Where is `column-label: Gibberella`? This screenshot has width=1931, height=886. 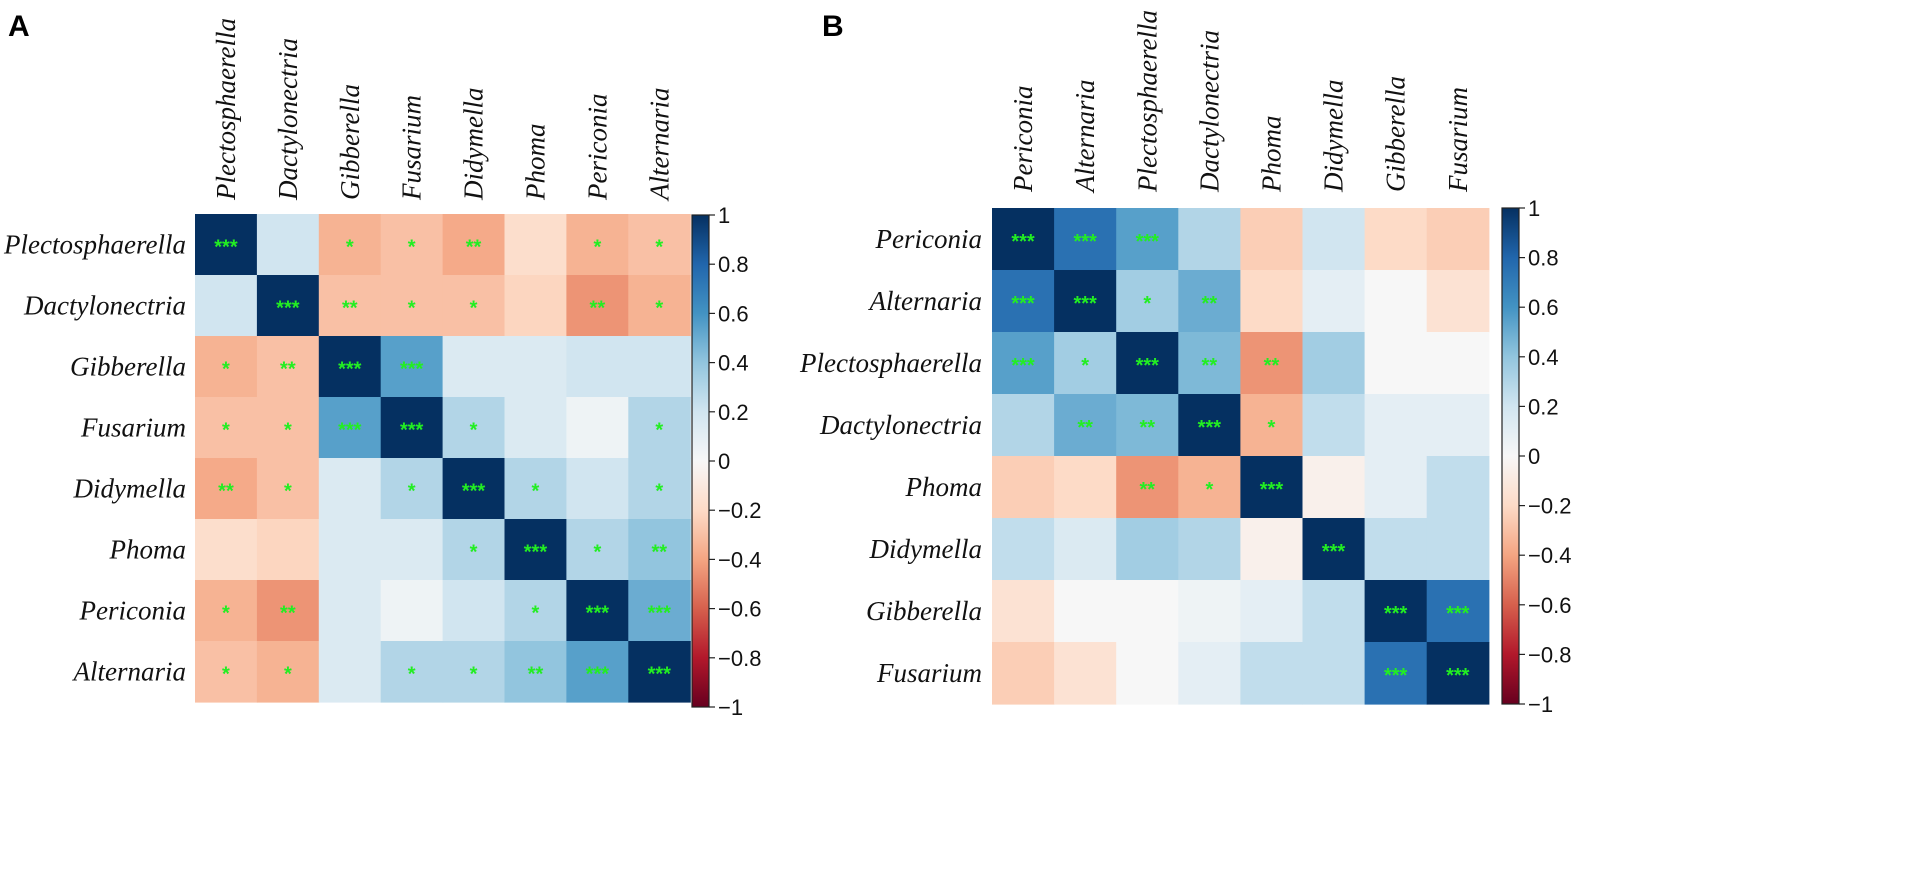
column-label: Gibberella is located at coordinates (350, 142).